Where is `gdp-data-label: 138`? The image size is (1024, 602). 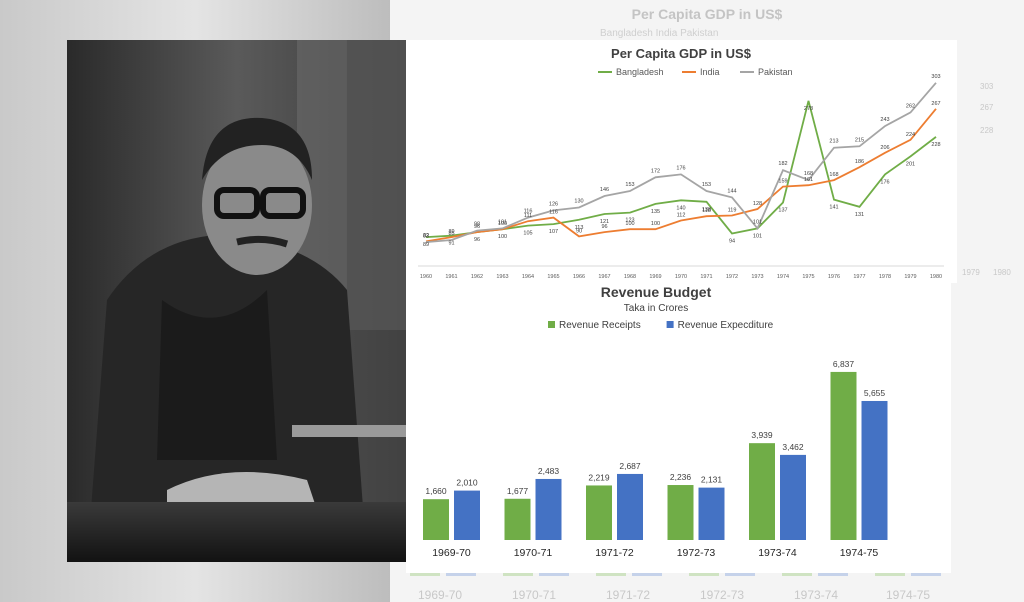
gdp-data-label: 138 is located at coordinates (706, 210).